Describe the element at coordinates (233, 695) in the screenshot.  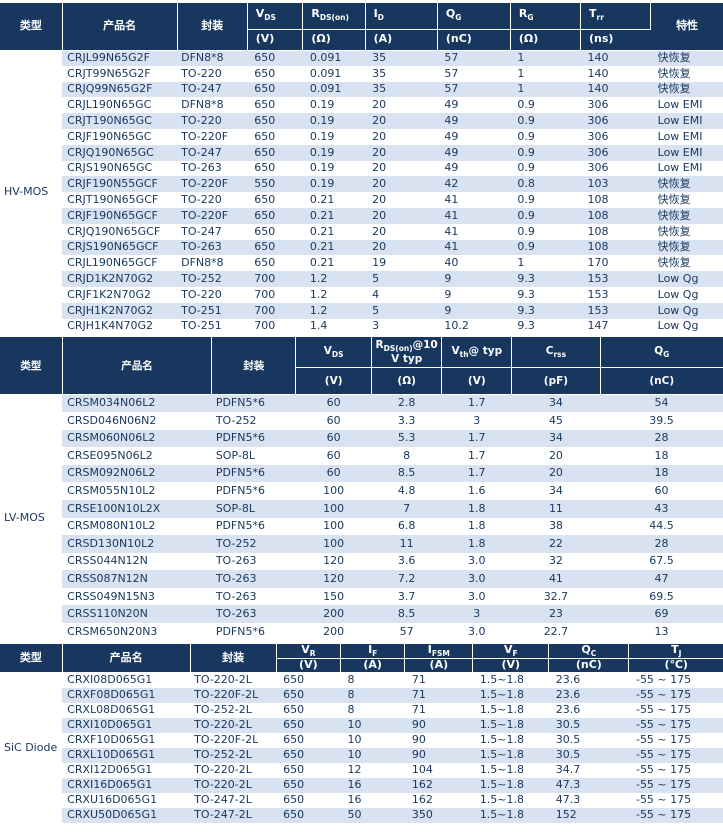
I see `pkg-cell: TO-220F-2L` at that location.